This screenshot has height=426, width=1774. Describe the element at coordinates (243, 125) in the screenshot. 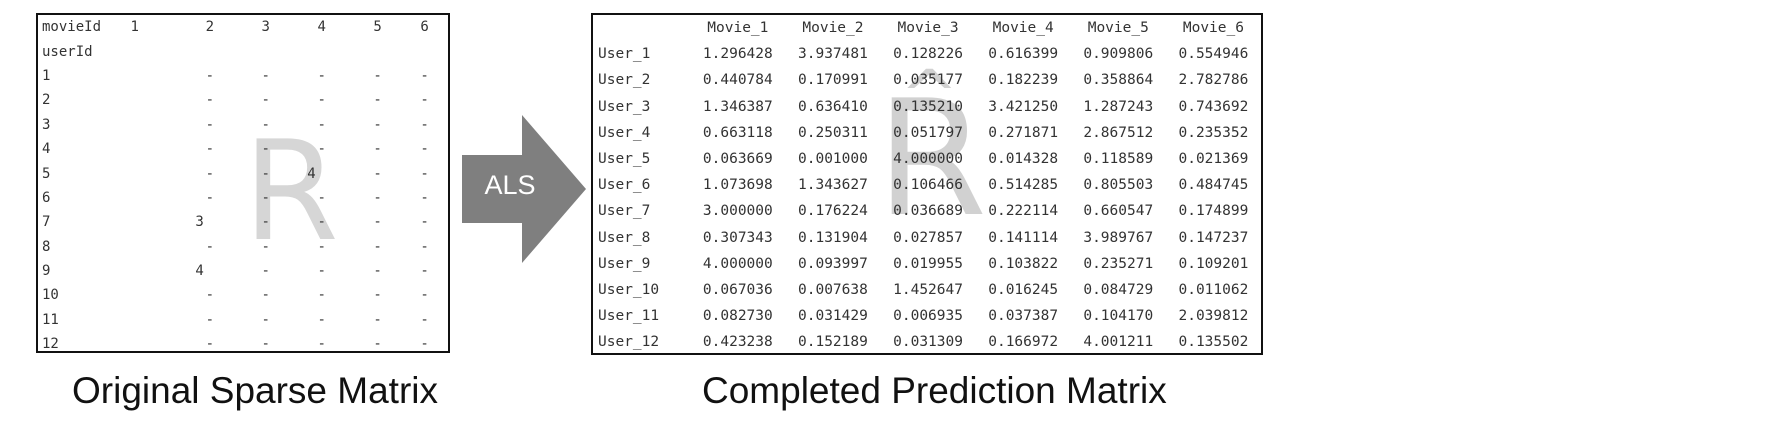

I see `sparse-row: 3 - - - - -` at that location.